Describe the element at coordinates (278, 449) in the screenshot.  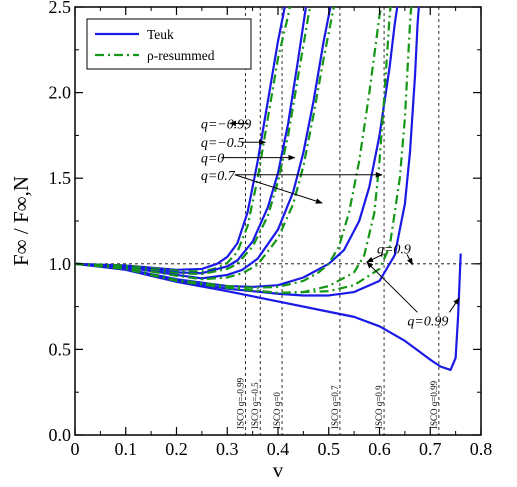
I see `x-tick-label-4: 0.4` at that location.